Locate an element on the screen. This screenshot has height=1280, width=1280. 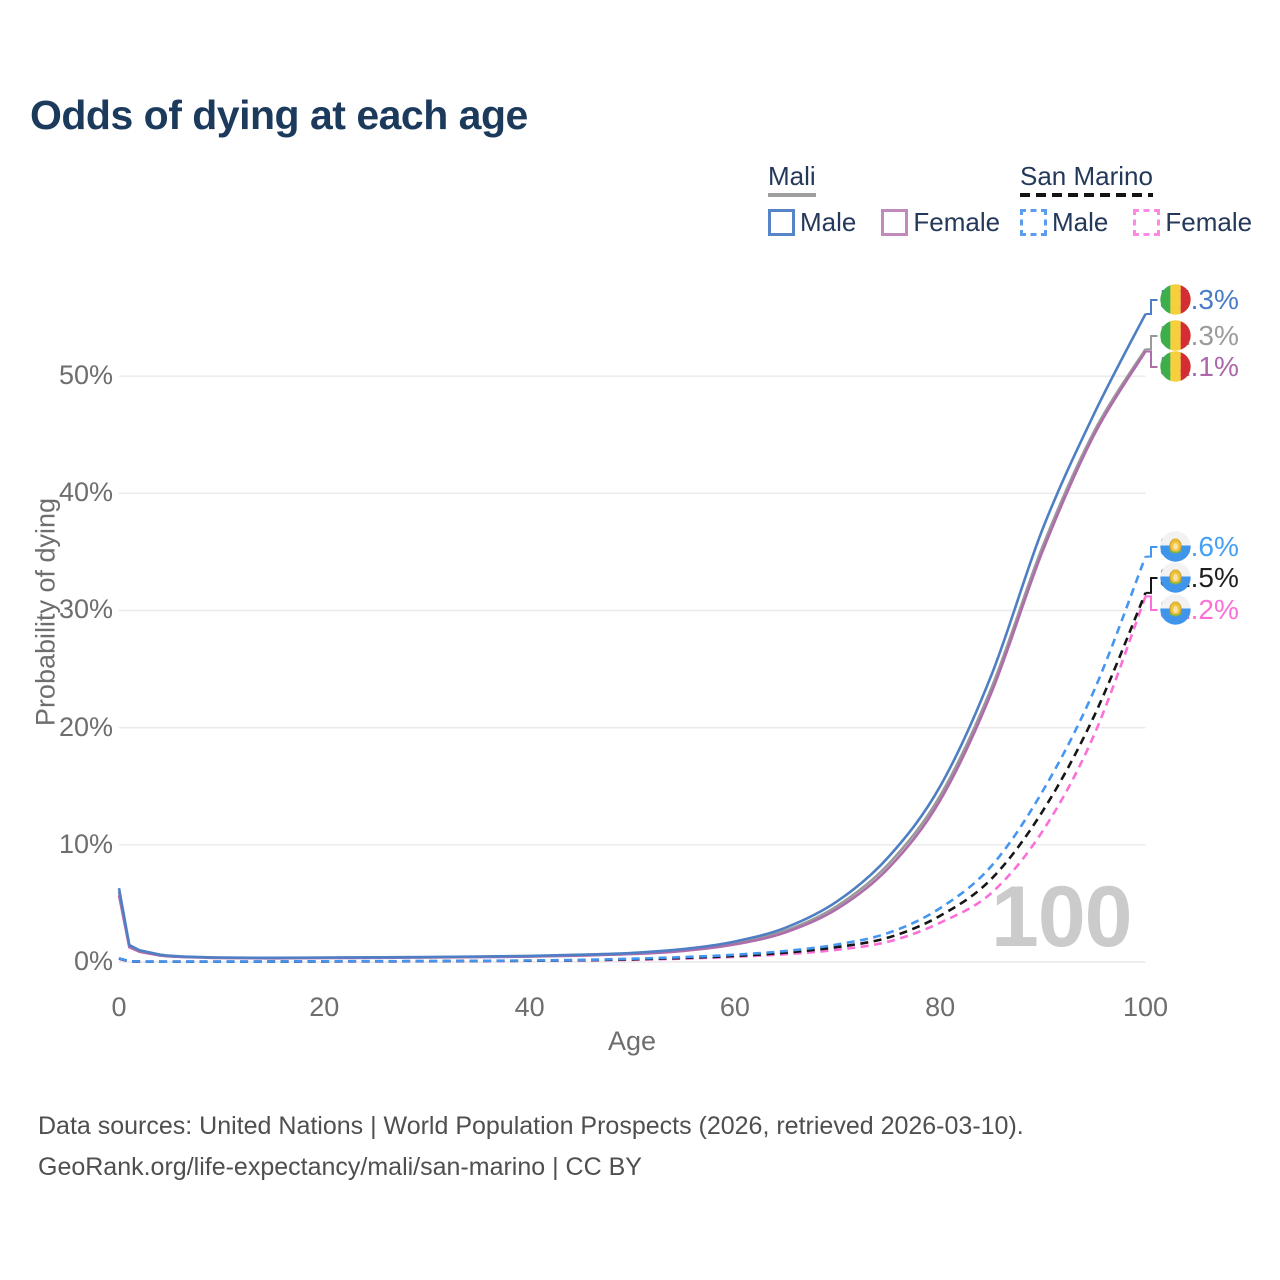
y-tick-0%: 0% is located at coordinates (93, 961).